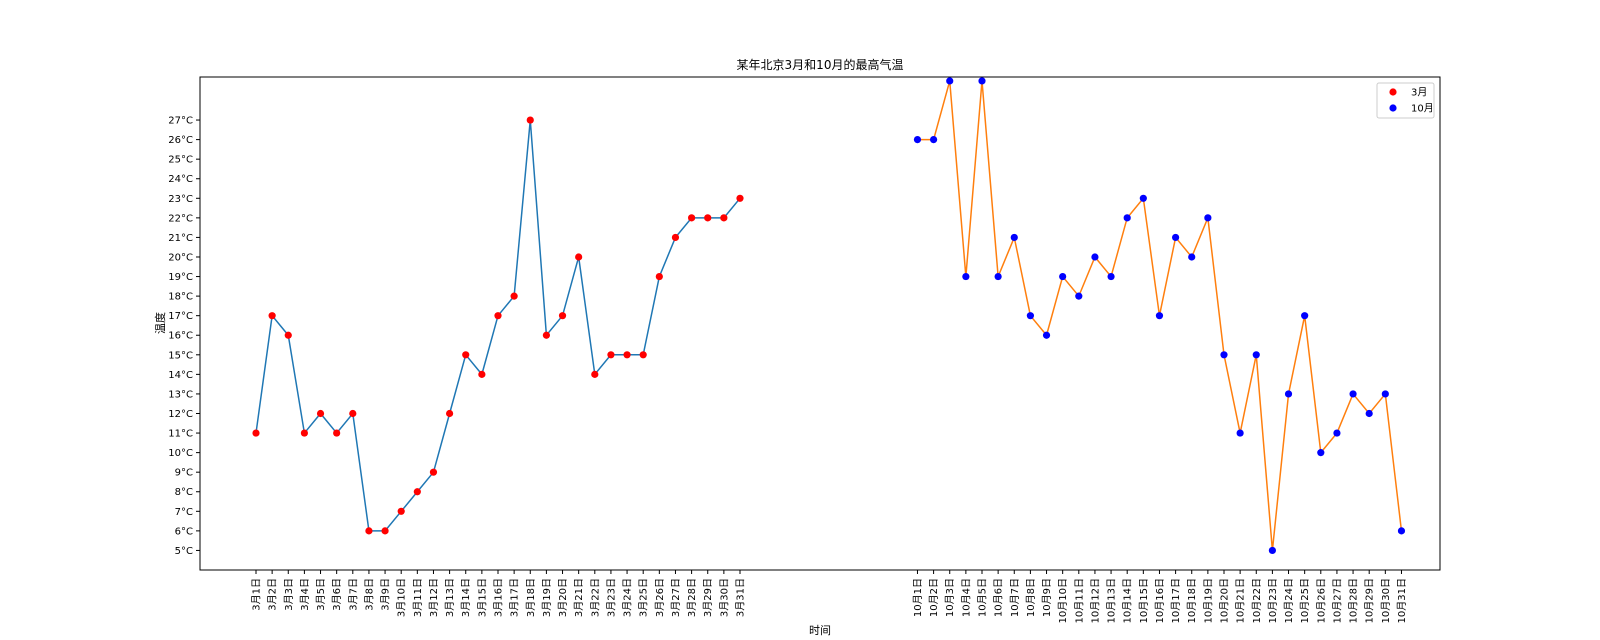  What do you see at coordinates (466, 597) in the screenshot?
I see `x-tick-label: 3月14日` at bounding box center [466, 597].